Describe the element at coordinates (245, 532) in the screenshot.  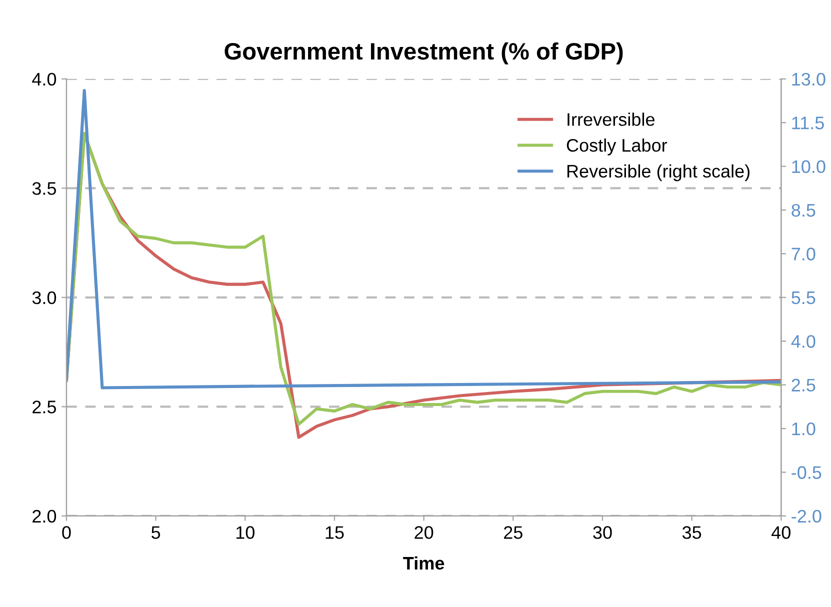
I see `x-tick-label: 10` at that location.